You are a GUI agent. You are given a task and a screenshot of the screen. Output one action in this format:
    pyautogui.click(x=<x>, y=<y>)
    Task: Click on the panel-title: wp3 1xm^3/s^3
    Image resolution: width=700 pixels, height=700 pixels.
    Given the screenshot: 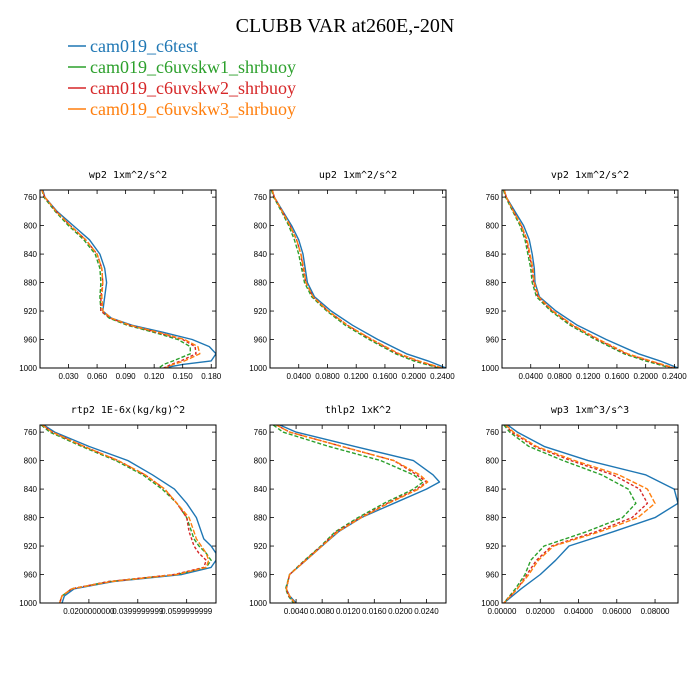 What is the action you would take?
    pyautogui.click(x=590, y=410)
    